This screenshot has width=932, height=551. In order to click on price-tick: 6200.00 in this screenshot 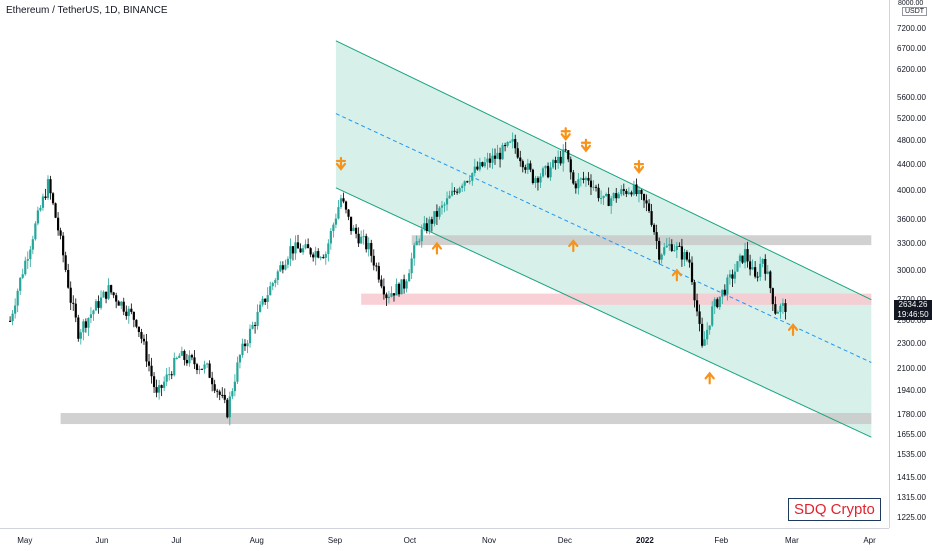, I will do `click(911, 70)`.